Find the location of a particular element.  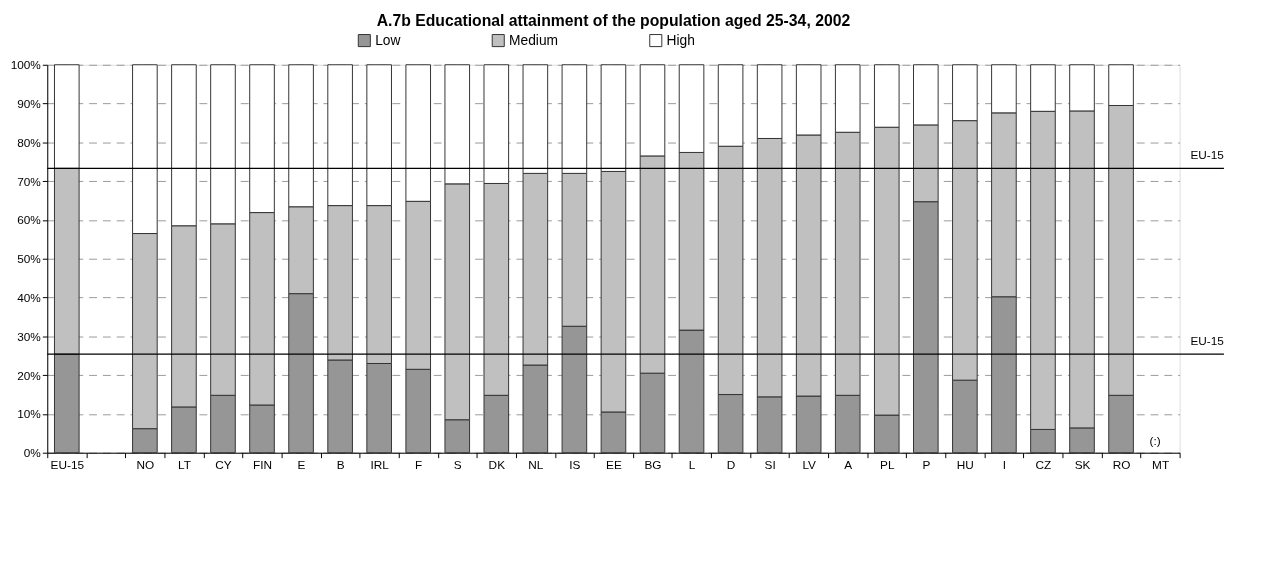

y-tick-label: 90% is located at coordinates (29, 103).